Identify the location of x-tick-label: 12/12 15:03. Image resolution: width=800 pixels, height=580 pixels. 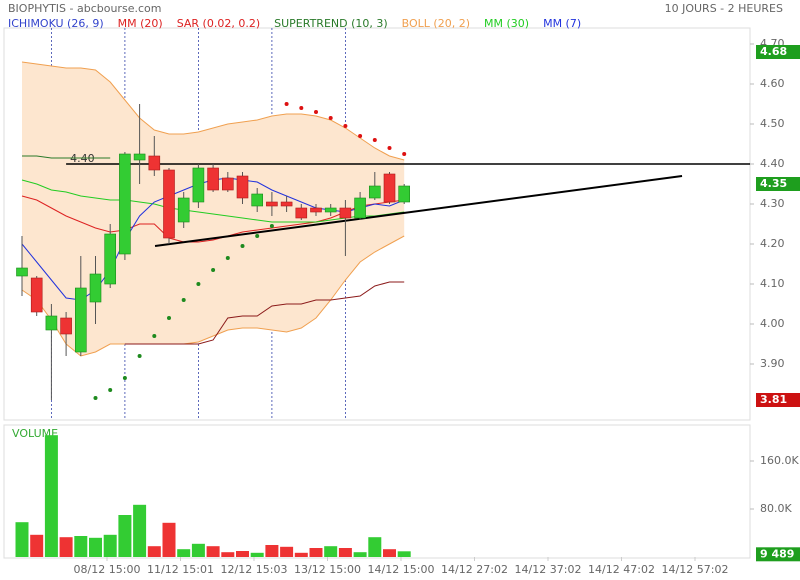
(254, 569).